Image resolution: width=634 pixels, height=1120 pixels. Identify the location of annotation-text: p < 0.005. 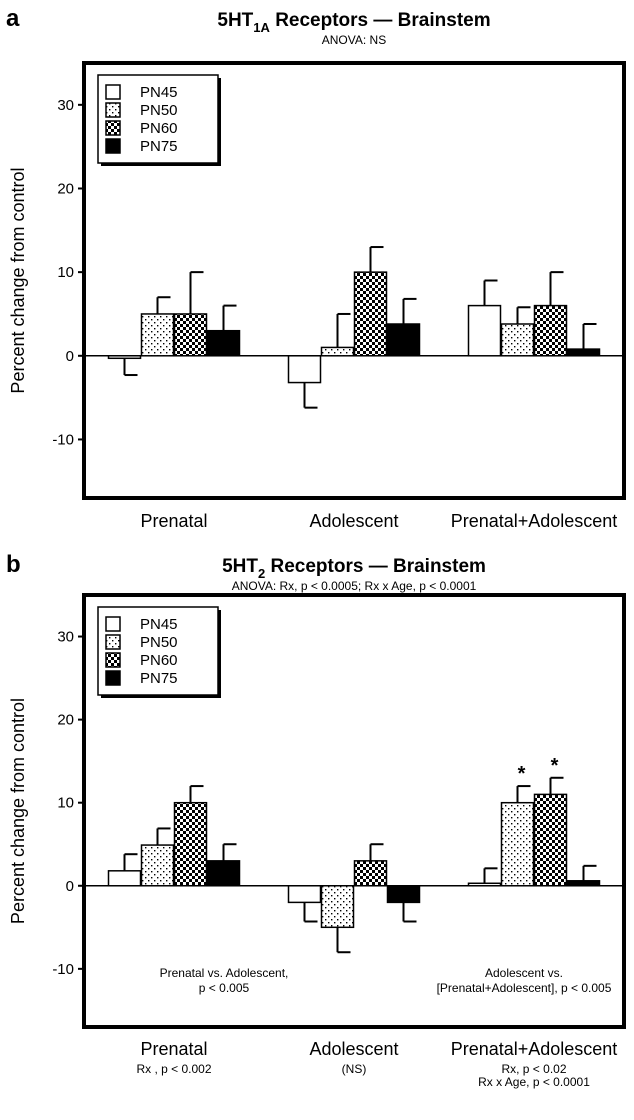
(224, 988).